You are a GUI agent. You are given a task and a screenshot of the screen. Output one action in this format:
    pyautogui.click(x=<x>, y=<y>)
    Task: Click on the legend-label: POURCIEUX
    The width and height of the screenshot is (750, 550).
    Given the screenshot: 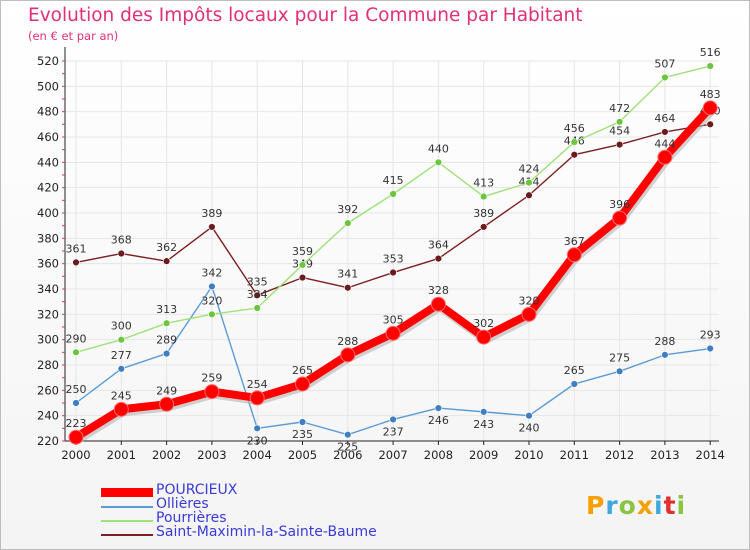 What is the action you would take?
    pyautogui.click(x=197, y=490)
    